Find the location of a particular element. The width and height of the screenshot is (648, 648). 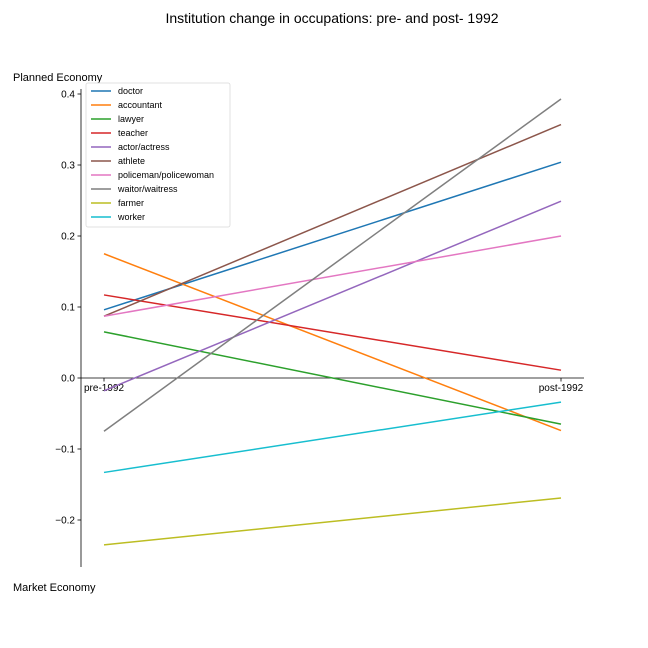

legend-label: doctor is located at coordinates (130, 91).